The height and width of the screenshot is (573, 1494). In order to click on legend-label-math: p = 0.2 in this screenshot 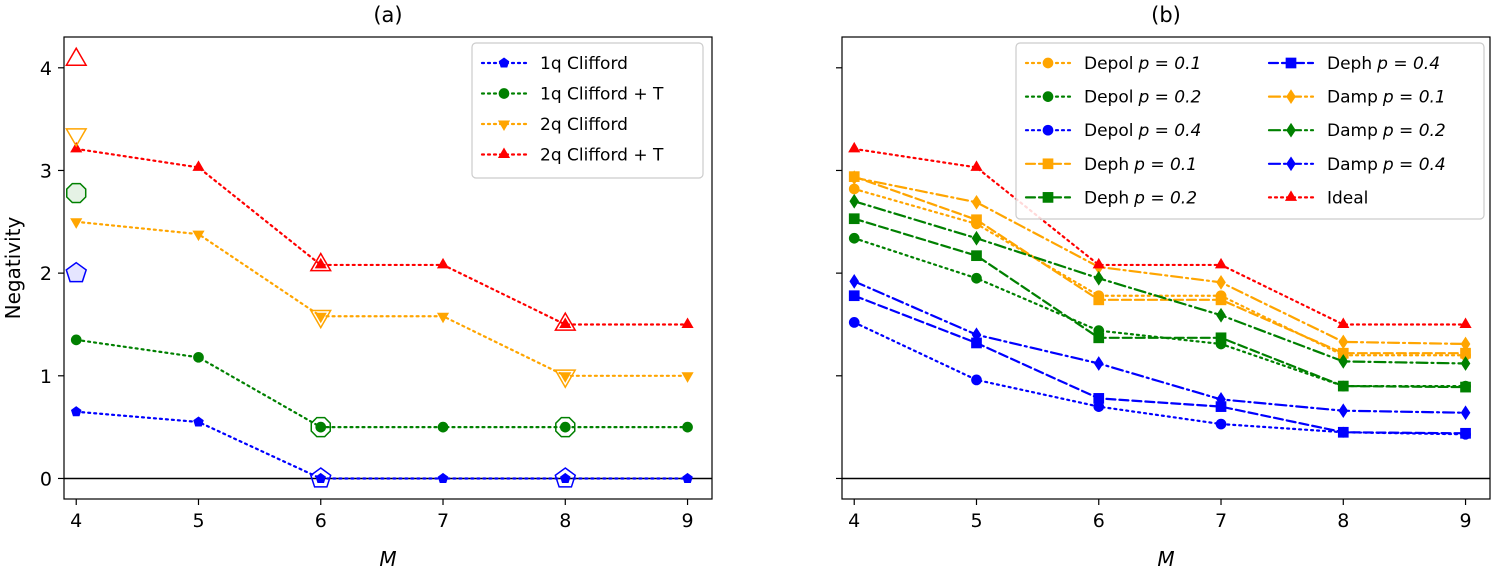, I will do `click(1169, 98)`.